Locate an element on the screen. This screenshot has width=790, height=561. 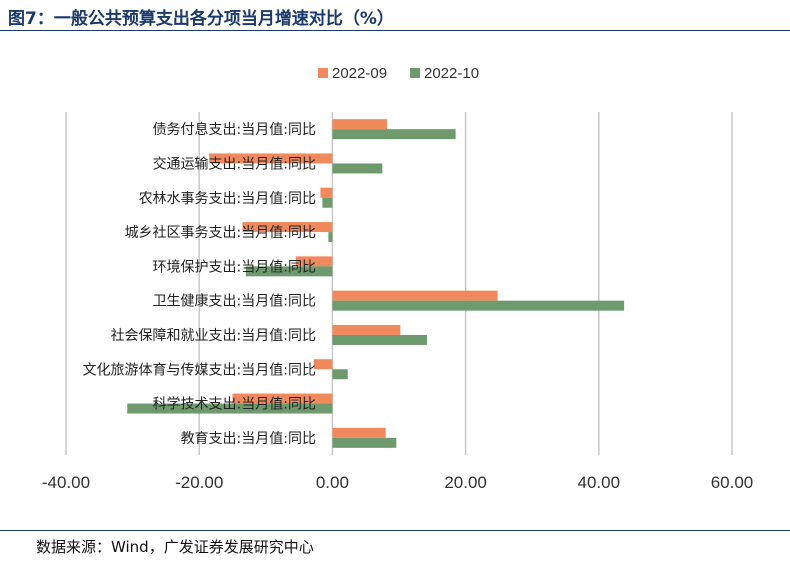
legend: 2022-09 2022-10 is located at coordinates (398, 73).